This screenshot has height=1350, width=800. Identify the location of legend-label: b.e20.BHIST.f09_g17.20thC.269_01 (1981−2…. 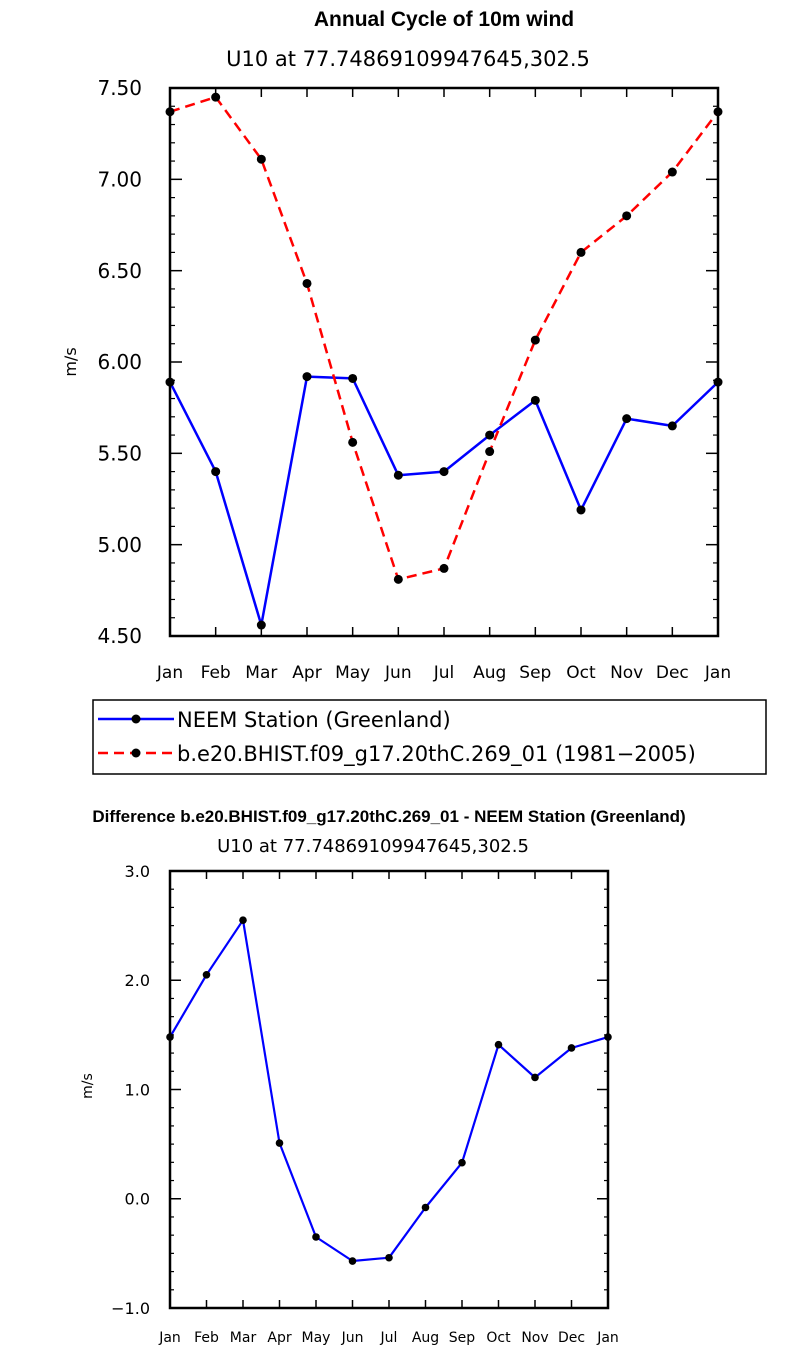
(436, 754).